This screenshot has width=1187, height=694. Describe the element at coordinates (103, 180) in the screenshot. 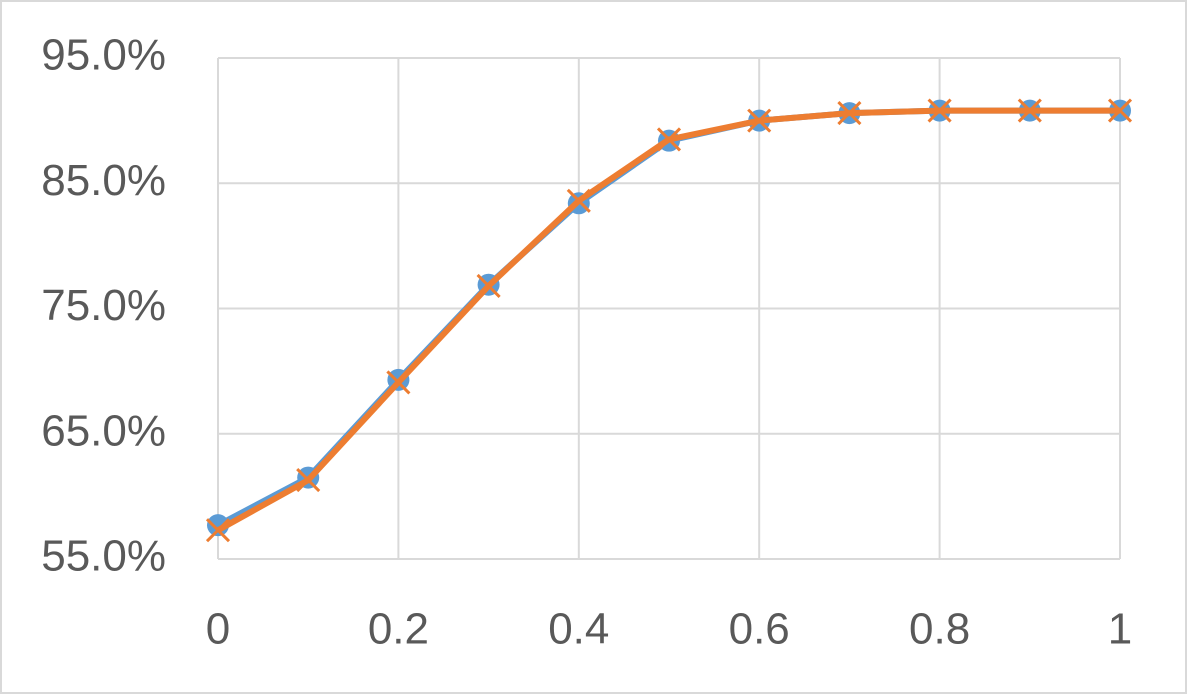

I see `y-tick-label: 85.0%` at that location.